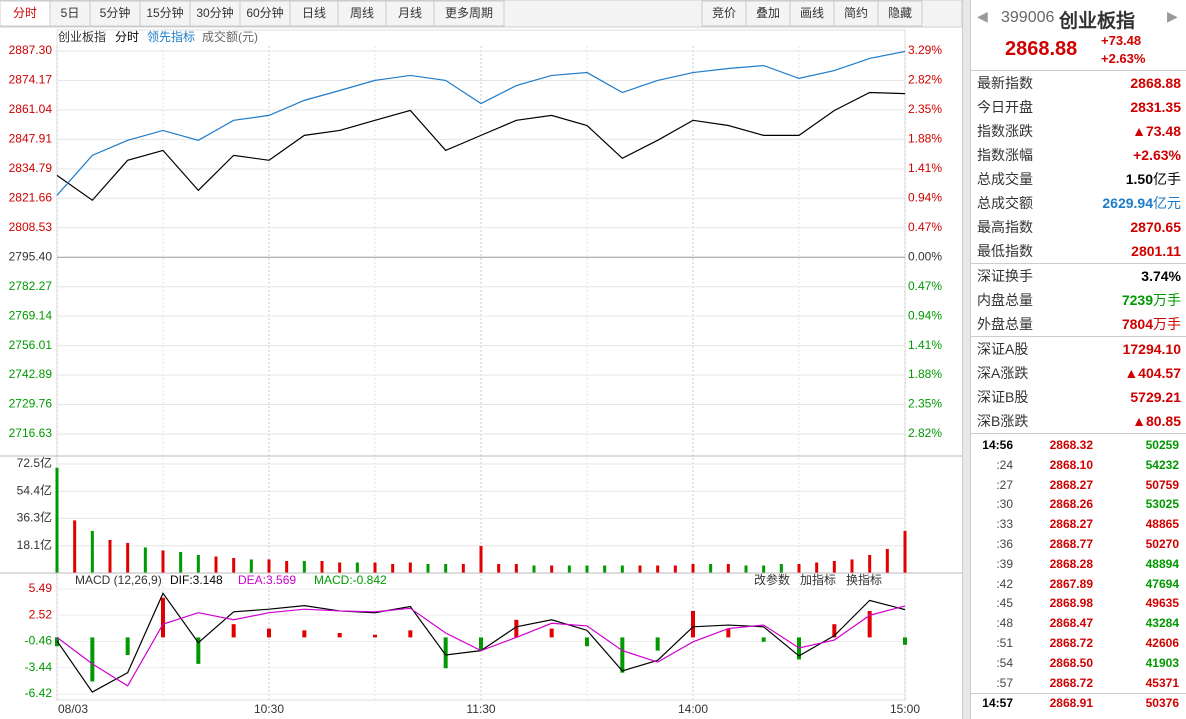 Image resolution: width=1186 pixels, height=719 pixels. I want to click on tab-label: 15分钟, so click(164, 12).